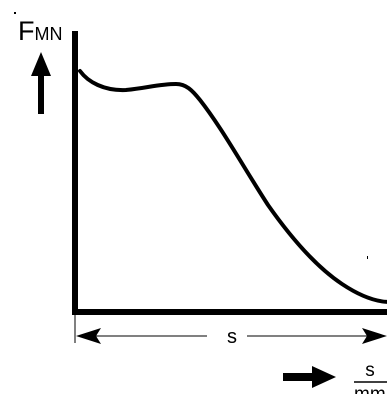  Describe the element at coordinates (374, 336) in the screenshot. I see `span-right-arrowhead-icon` at that location.